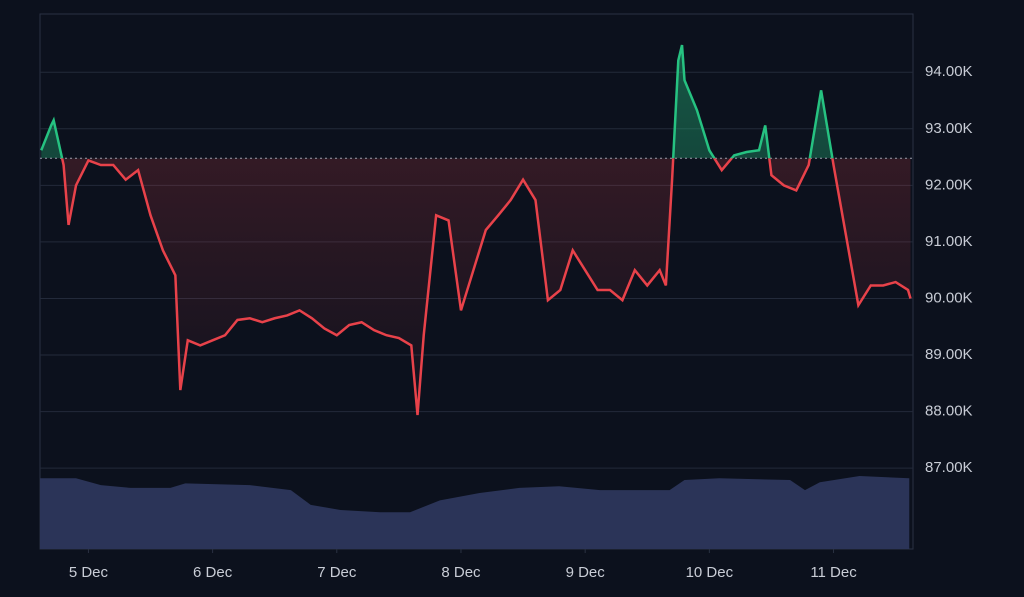 The width and height of the screenshot is (1024, 597). I want to click on y-tick-label: 93.00K, so click(949, 128).